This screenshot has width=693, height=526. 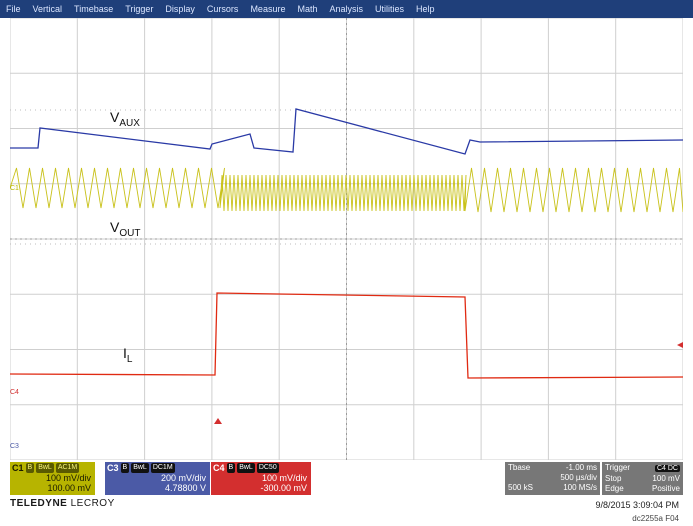 What do you see at coordinates (157, 478) in the screenshot?
I see `channel-c3-panel: C3 B BwL DC1M 200 mV/div 4.78800 V` at bounding box center [157, 478].